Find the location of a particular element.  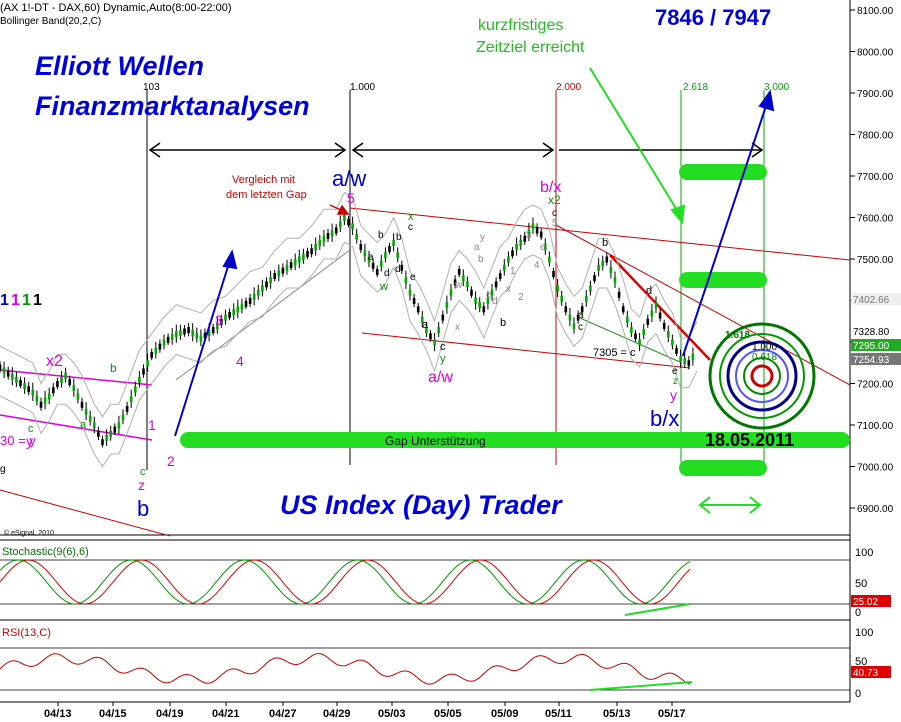

level-7305: 7305 = c is located at coordinates (614, 353).